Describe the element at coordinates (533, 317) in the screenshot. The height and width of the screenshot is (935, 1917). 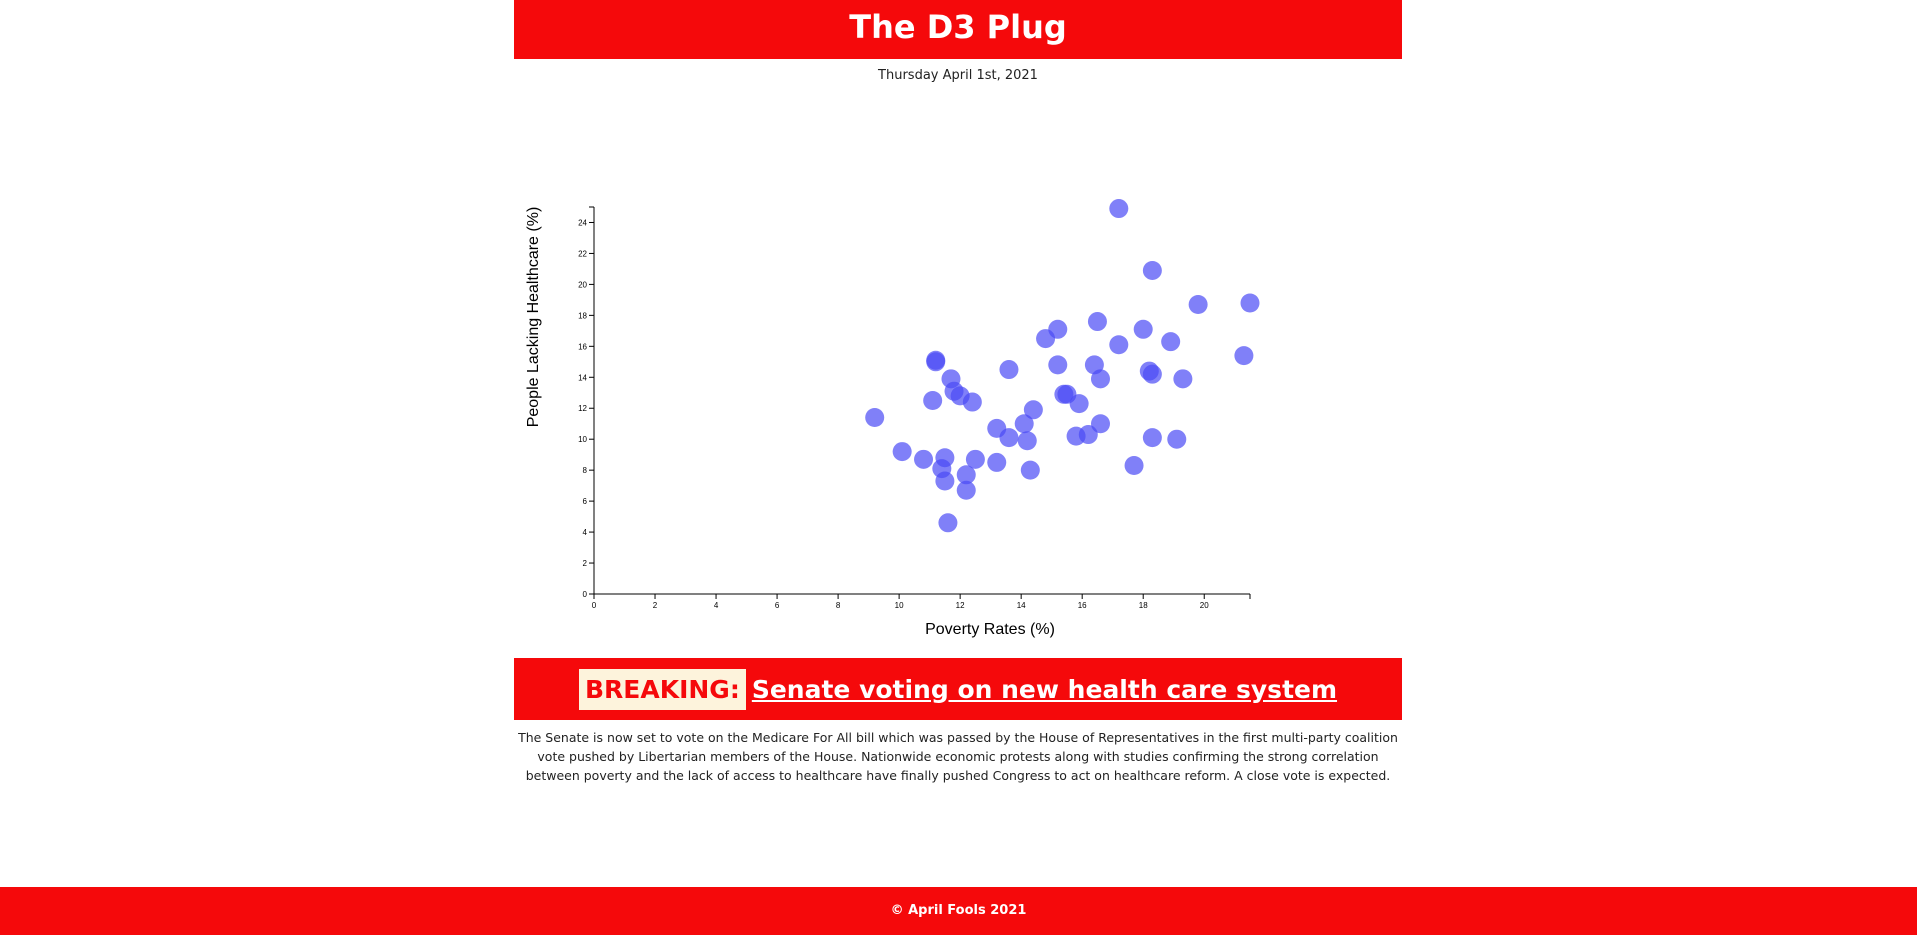
I see `y-axis-title: People Lacking Healthcare (%)` at that location.